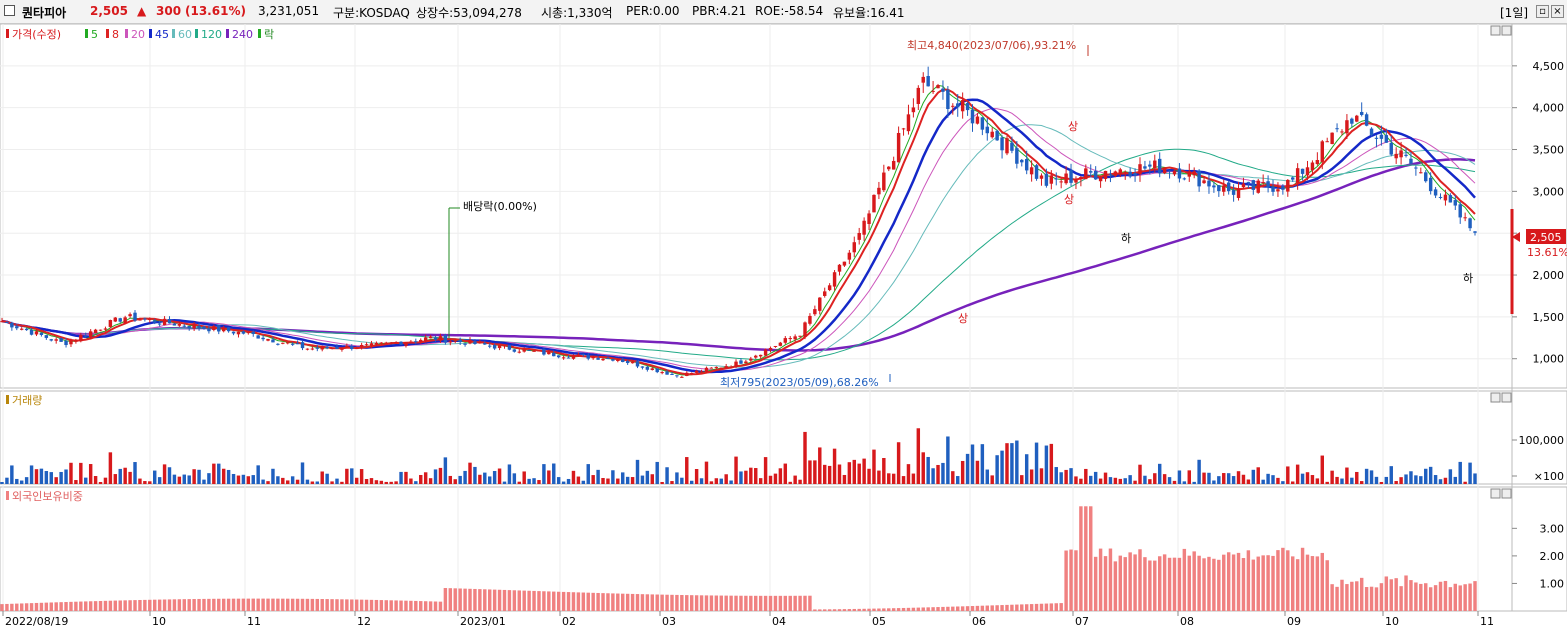 Image resolution: width=1567 pixels, height=630 pixels. What do you see at coordinates (1557, 11) in the screenshot?
I see `close-button: ×` at bounding box center [1557, 11].